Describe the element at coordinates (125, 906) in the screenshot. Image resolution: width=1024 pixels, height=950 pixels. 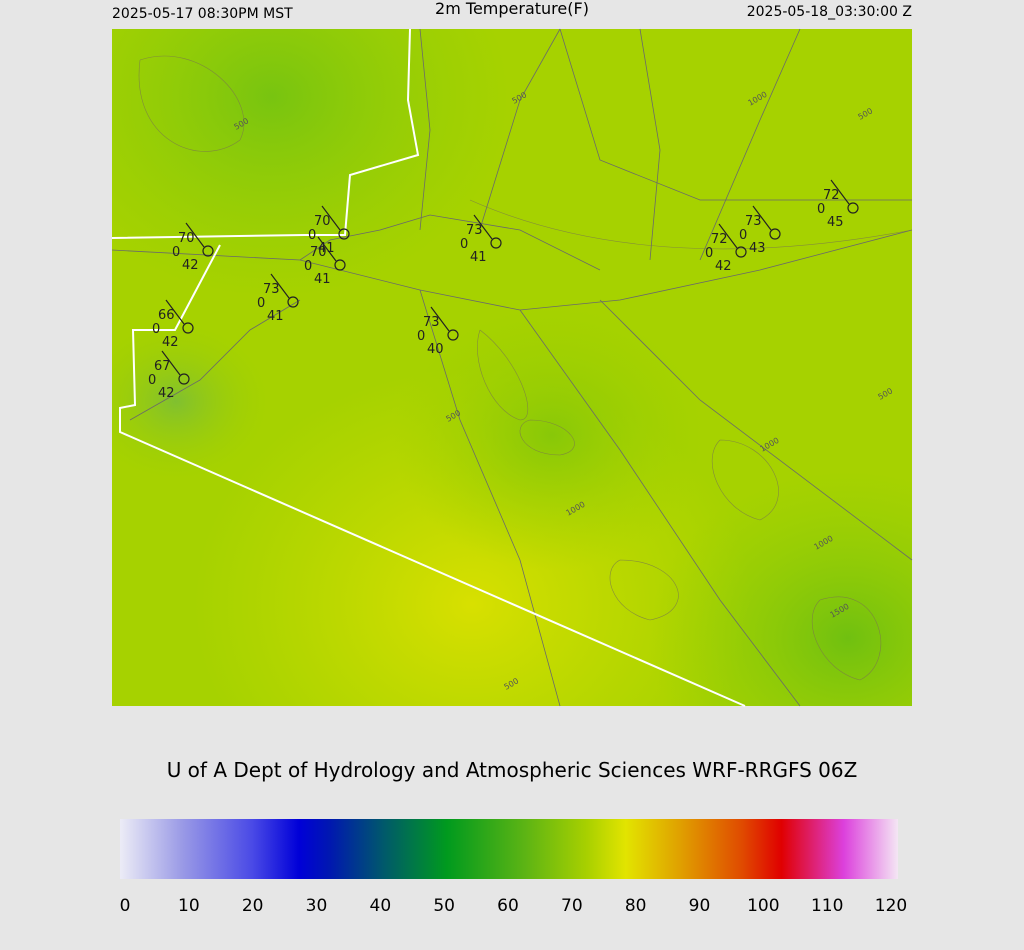
I see `colorbar-tick-label: 0` at that location.